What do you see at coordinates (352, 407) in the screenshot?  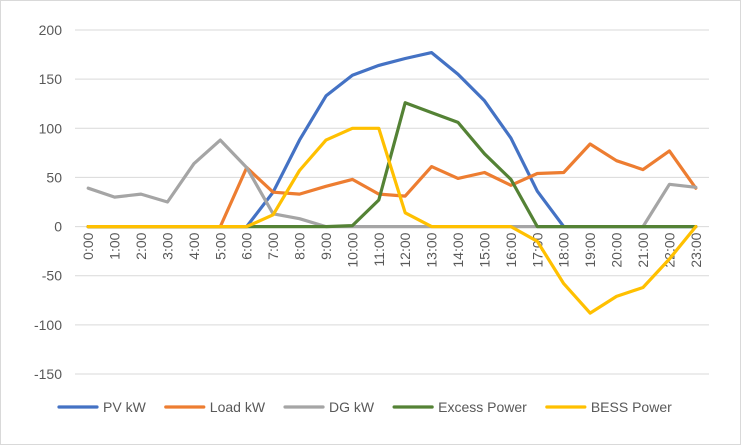 I see `legend-label: DG kW` at bounding box center [352, 407].